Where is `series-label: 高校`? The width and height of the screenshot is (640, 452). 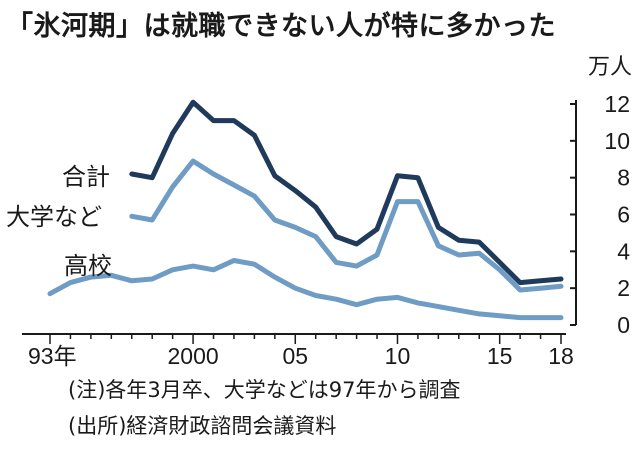
series-label: 高校 is located at coordinates (88, 266).